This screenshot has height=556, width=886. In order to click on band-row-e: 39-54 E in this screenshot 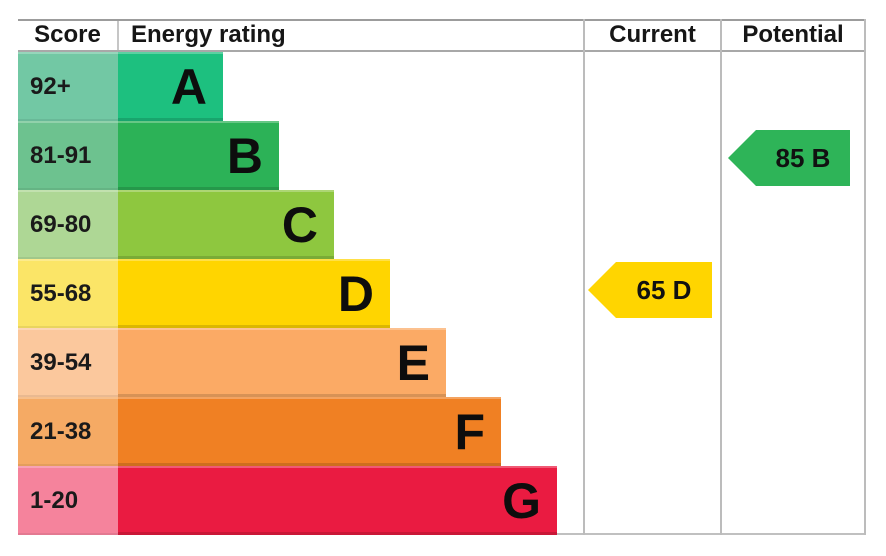, I will do `click(442, 362)`.